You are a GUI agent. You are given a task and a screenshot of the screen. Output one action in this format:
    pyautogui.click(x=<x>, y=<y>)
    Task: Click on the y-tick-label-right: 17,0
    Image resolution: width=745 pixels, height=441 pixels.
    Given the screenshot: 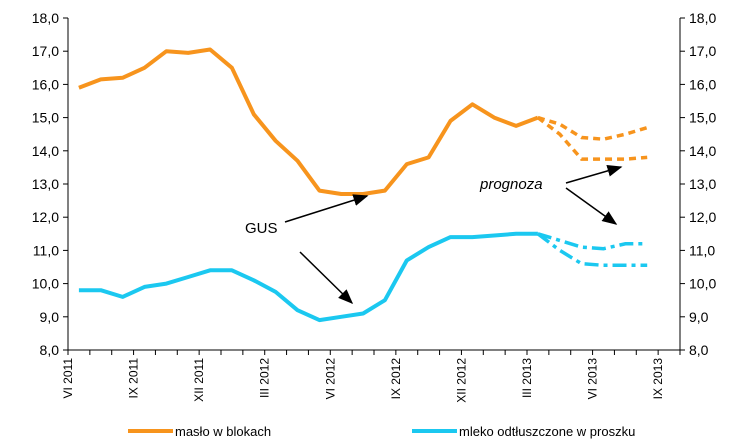 What is the action you would take?
    pyautogui.click(x=702, y=51)
    